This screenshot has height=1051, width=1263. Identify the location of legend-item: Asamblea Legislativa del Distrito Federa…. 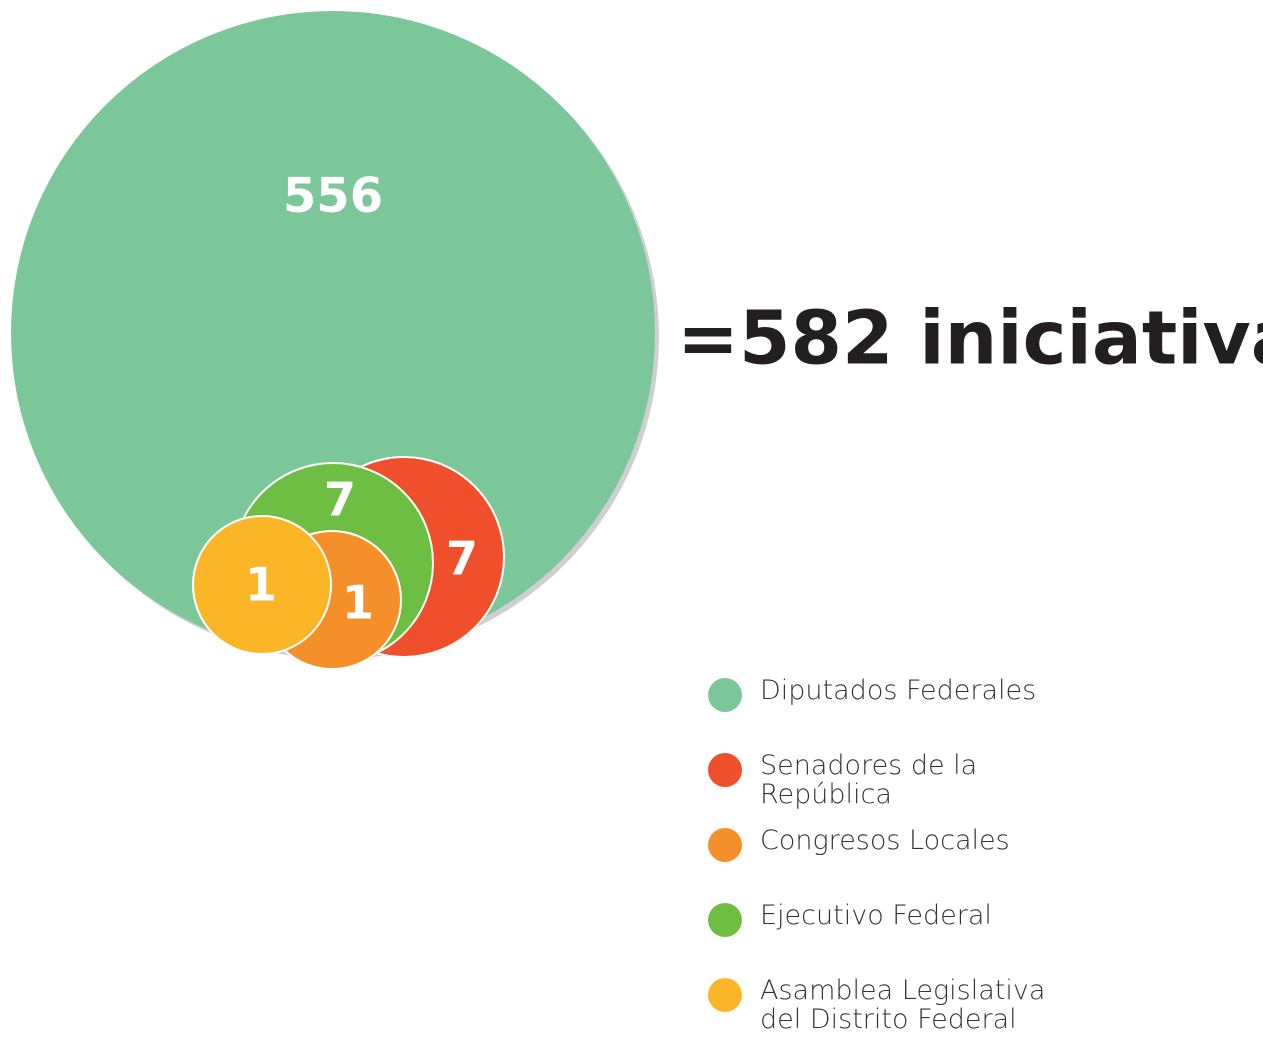
(884, 1013).